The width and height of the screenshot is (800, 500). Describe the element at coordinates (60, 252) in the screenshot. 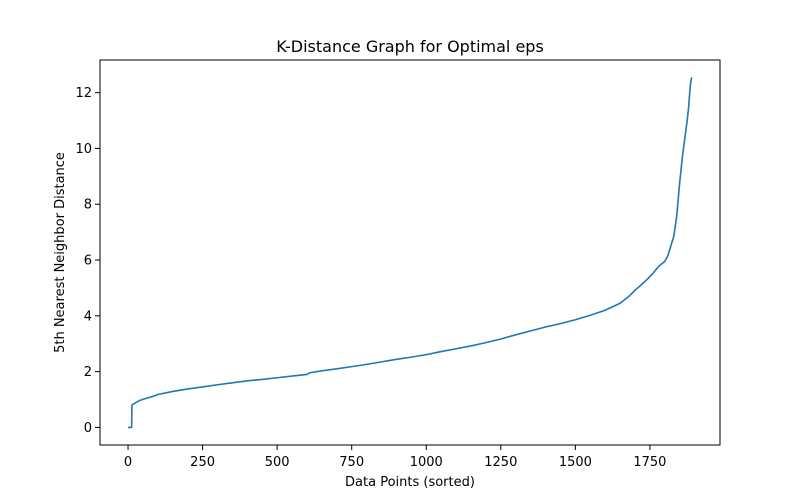

I see `y-axis-label: 5th Nearest Neighbor Distance` at that location.